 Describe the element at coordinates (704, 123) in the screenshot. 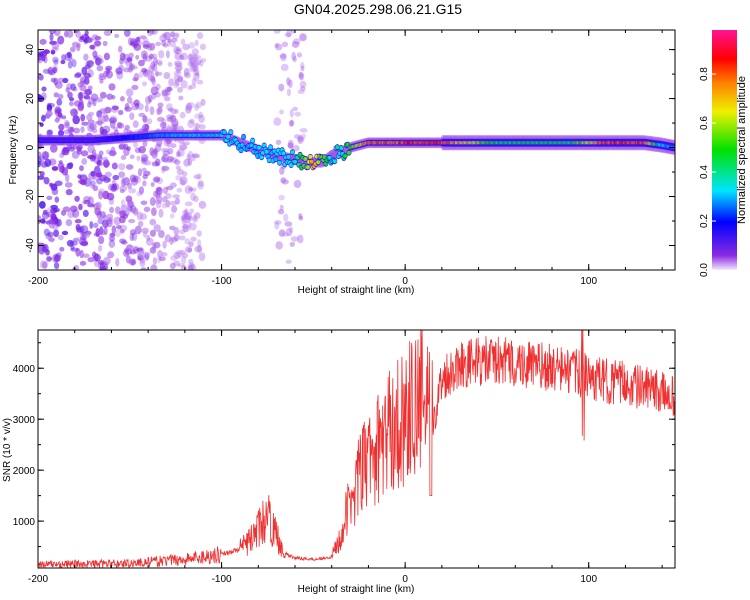

I see `colorbar-tick-label: 0.6` at that location.